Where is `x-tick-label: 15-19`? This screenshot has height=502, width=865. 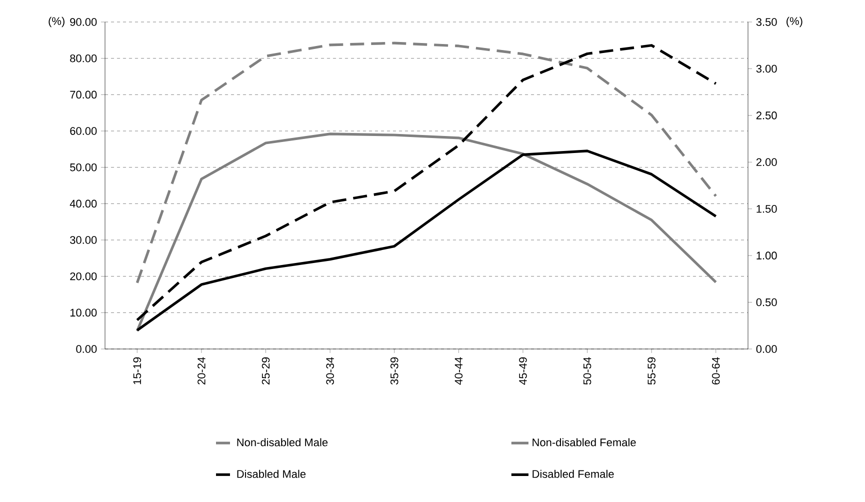 x-tick-label: 15-19 is located at coordinates (137, 370).